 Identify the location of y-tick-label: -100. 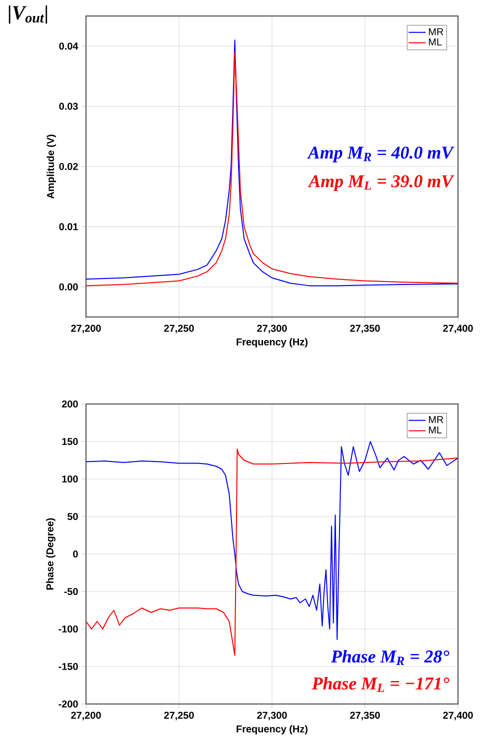
(68, 629).